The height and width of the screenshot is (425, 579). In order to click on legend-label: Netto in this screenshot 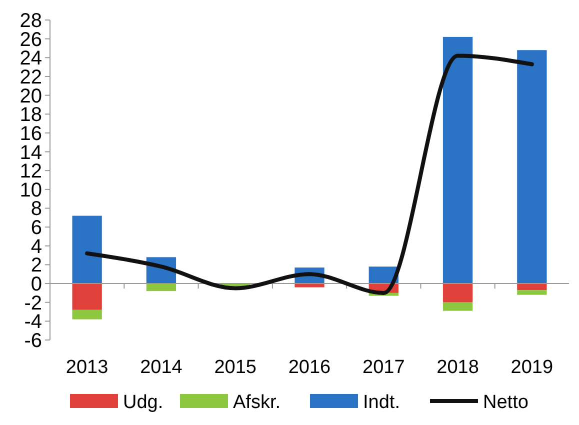, I will do `click(505, 402)`.